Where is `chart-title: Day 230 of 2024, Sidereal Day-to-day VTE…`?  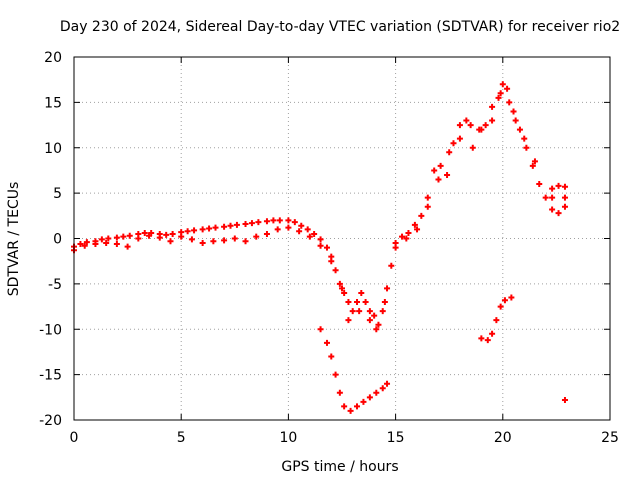
chart-title: Day 230 of 2024, Sidereal Day-to-day VTE… is located at coordinates (340, 27).